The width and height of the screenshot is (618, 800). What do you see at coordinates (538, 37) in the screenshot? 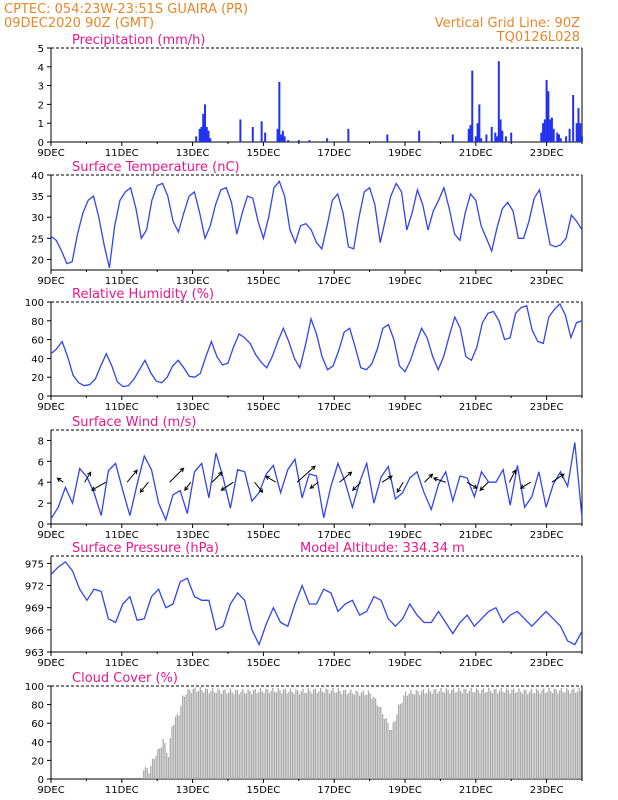
I see `header-run-code: TQ0126L028` at bounding box center [538, 37].